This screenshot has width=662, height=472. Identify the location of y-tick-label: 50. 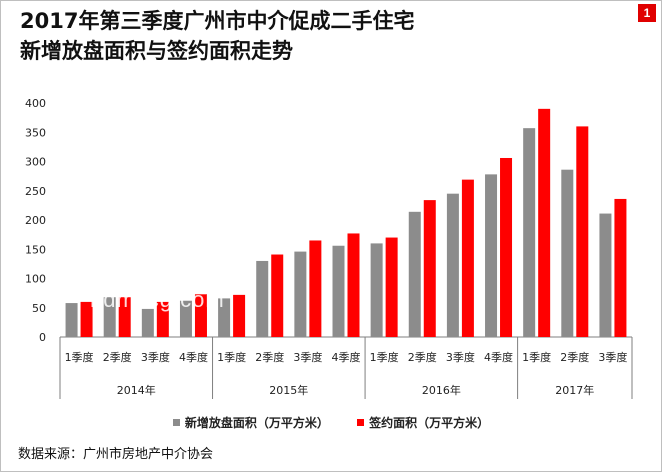
(39, 308).